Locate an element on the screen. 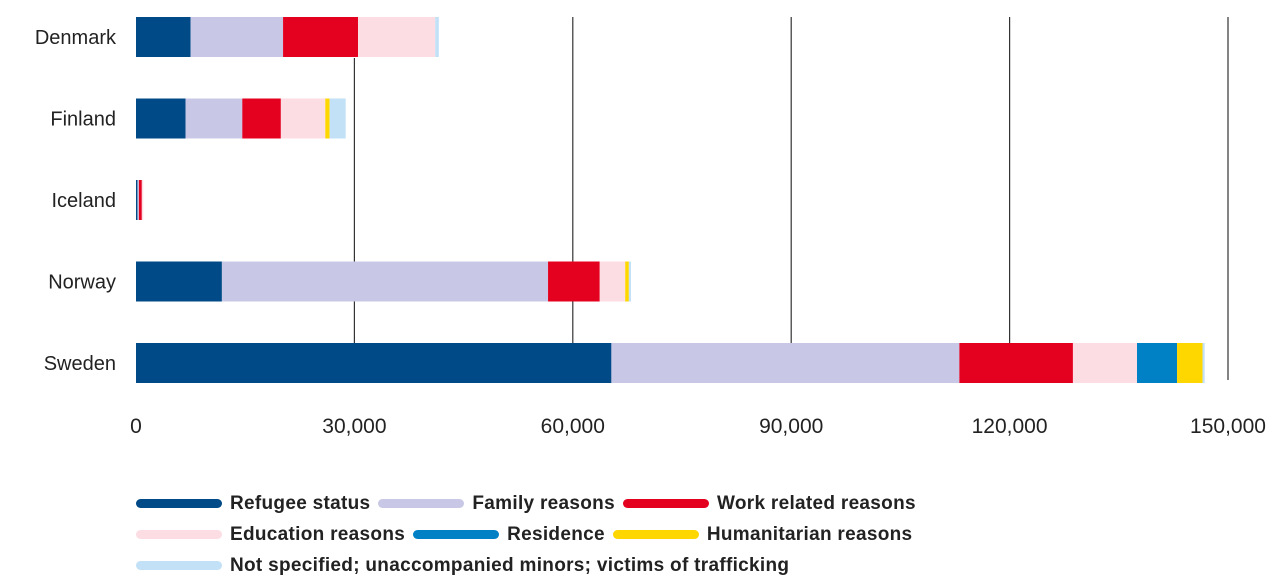  category-label: Iceland is located at coordinates (84, 201).